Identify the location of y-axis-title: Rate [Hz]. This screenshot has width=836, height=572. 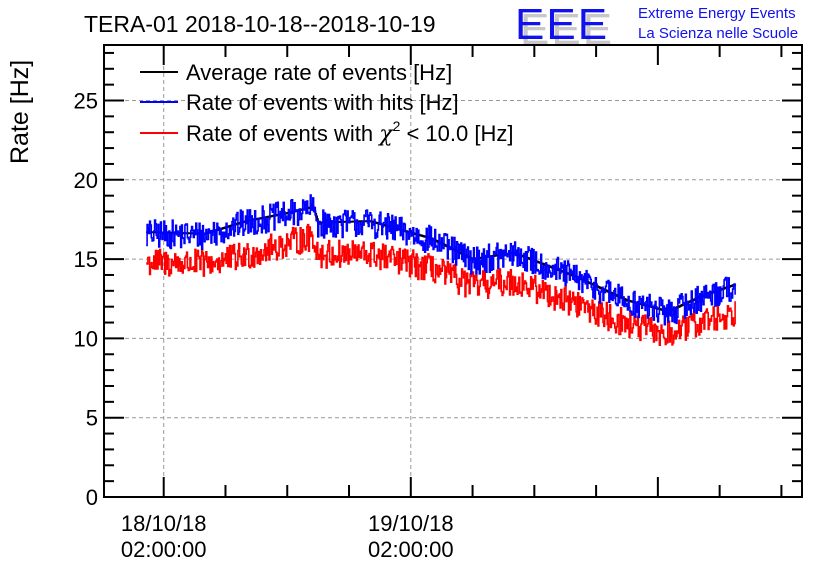
(20, 112).